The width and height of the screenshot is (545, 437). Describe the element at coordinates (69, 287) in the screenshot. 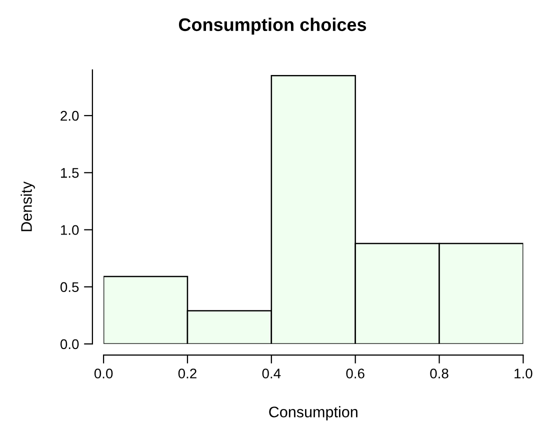

I see `y-tick-label: 0.5` at that location.